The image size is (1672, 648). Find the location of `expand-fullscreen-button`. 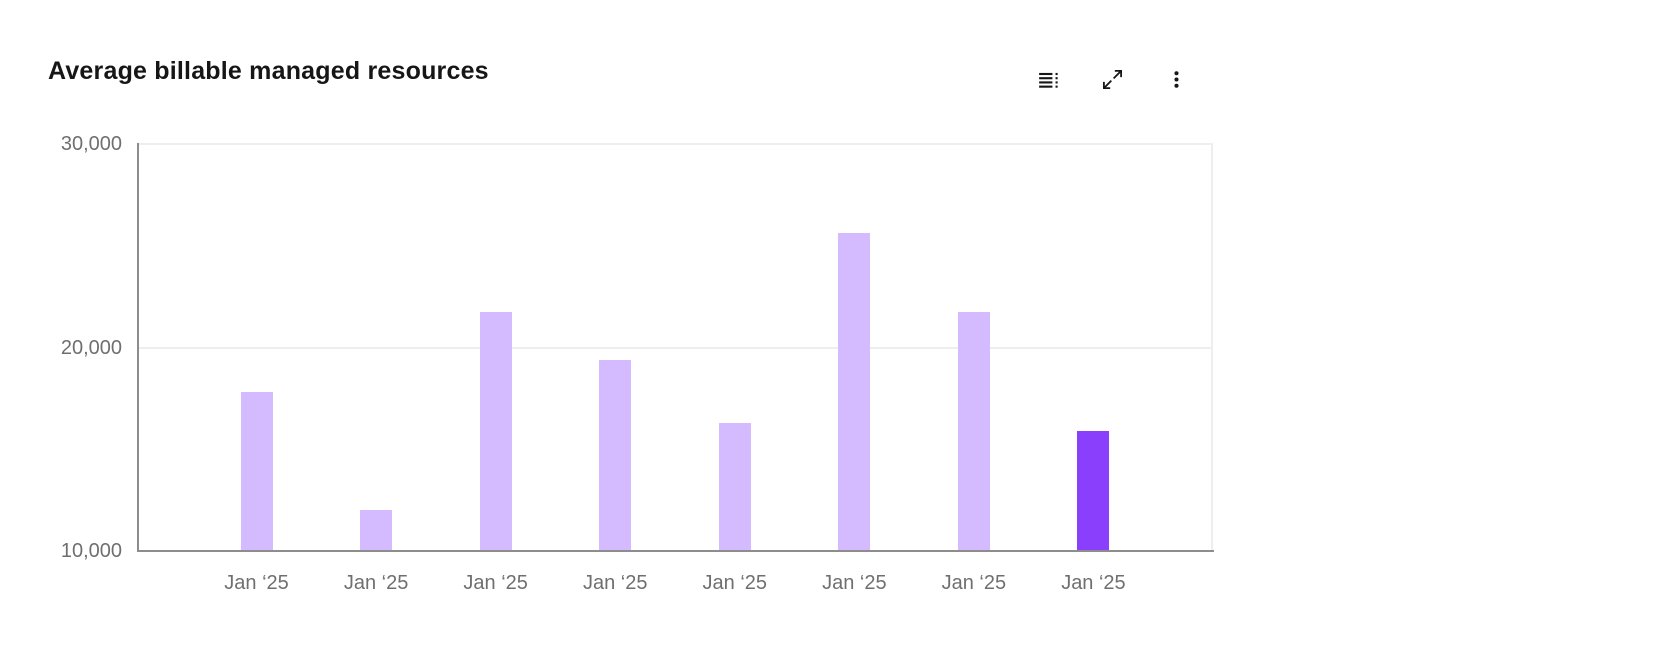

expand-fullscreen-button is located at coordinates (1112, 79).